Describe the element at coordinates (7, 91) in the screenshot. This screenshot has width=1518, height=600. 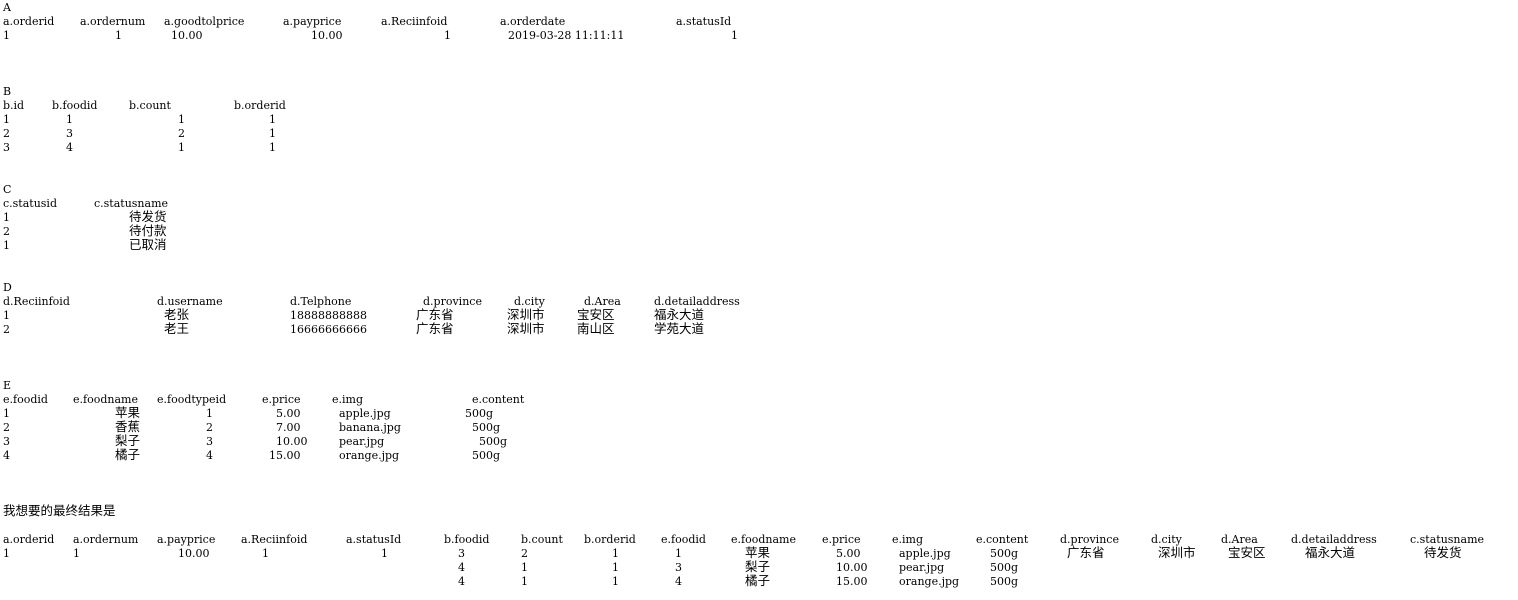
I see `section-label-b: B` at that location.